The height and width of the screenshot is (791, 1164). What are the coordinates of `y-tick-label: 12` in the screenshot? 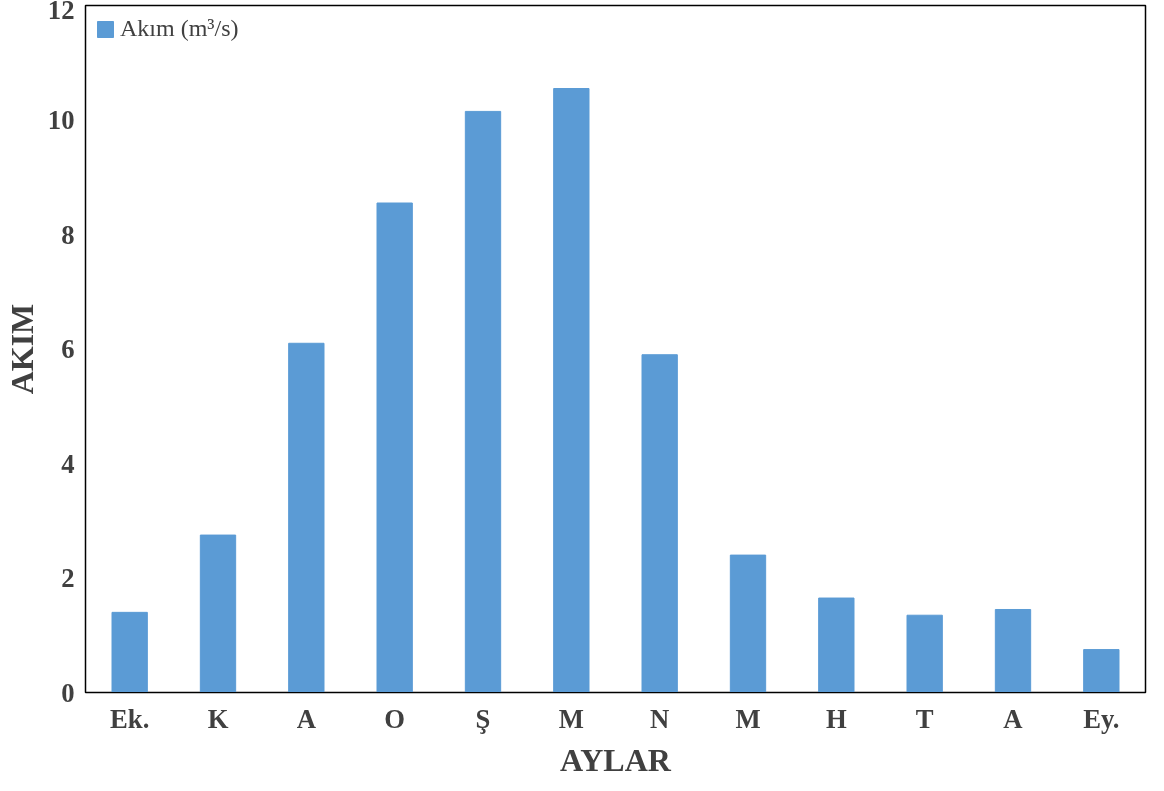 It's located at (61, 12).